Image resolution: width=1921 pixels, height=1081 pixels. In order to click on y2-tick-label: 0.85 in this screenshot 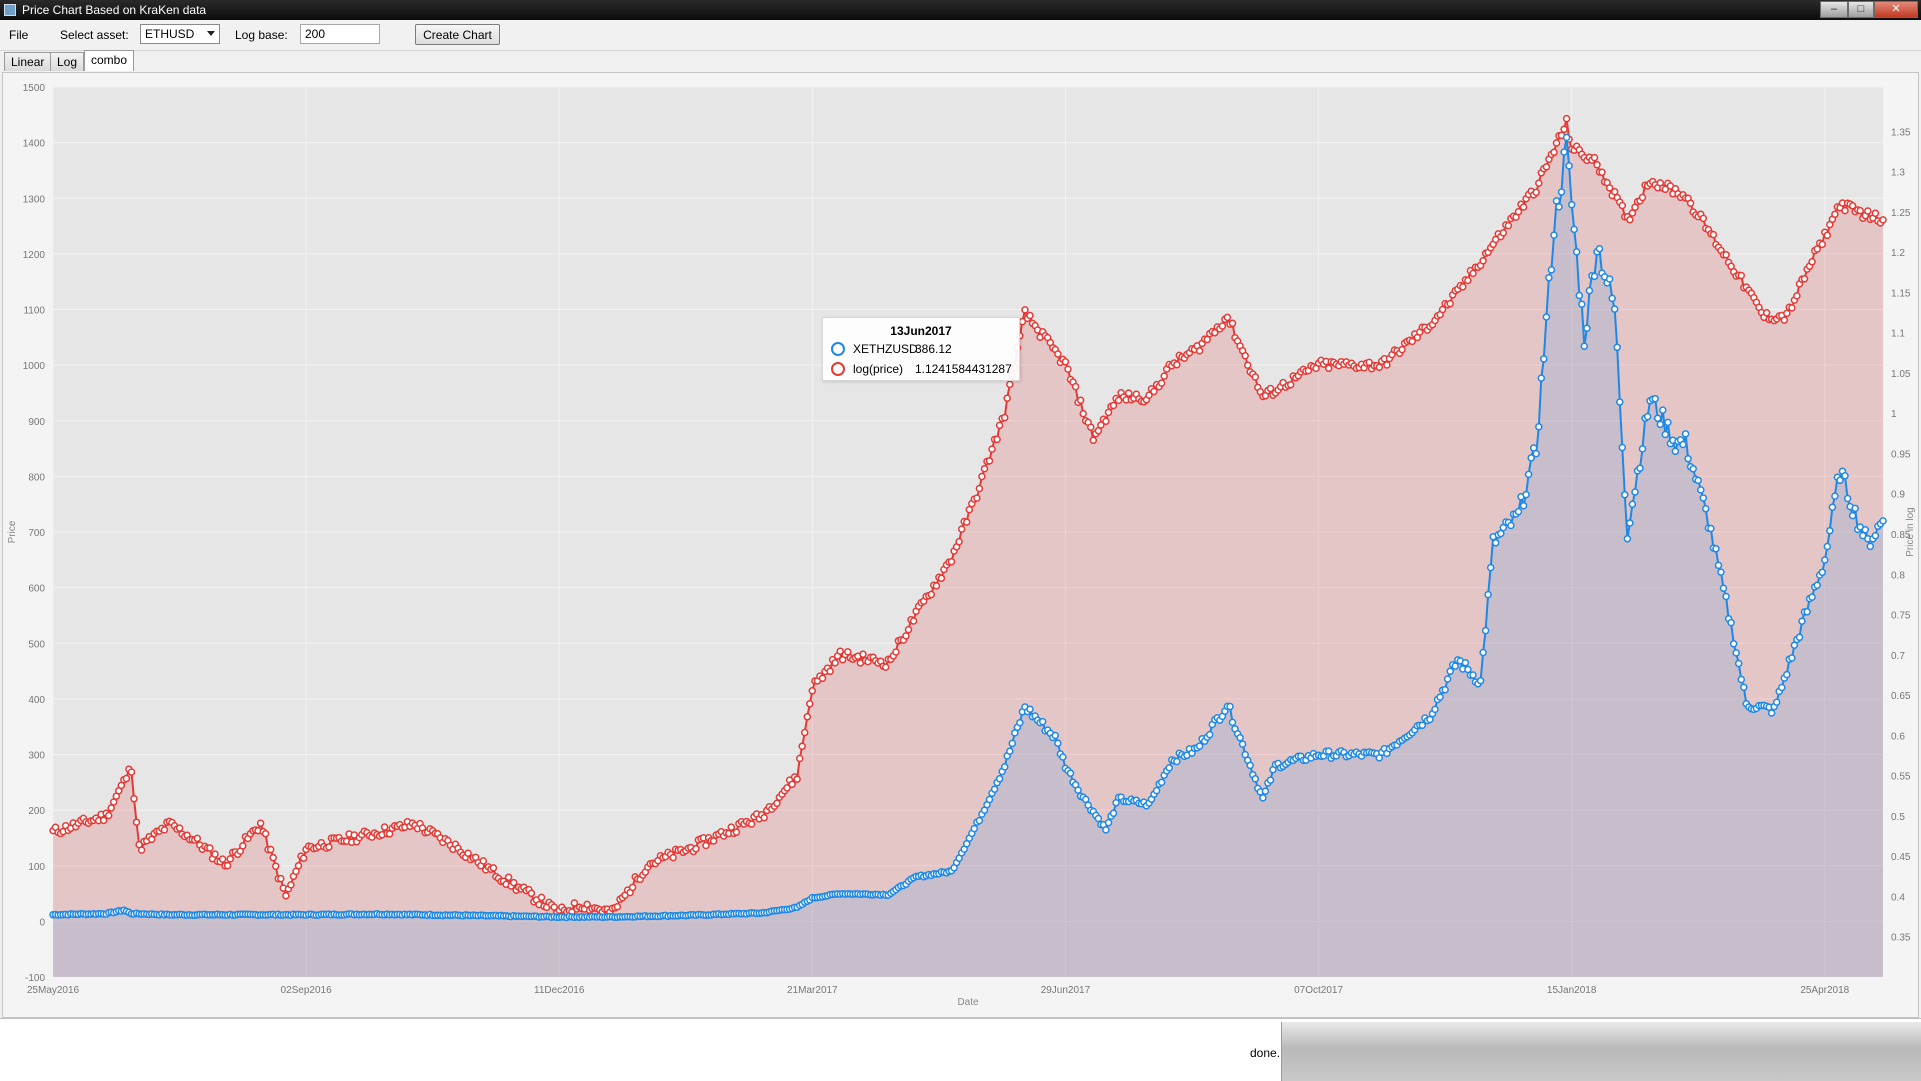, I will do `click(1901, 535)`.